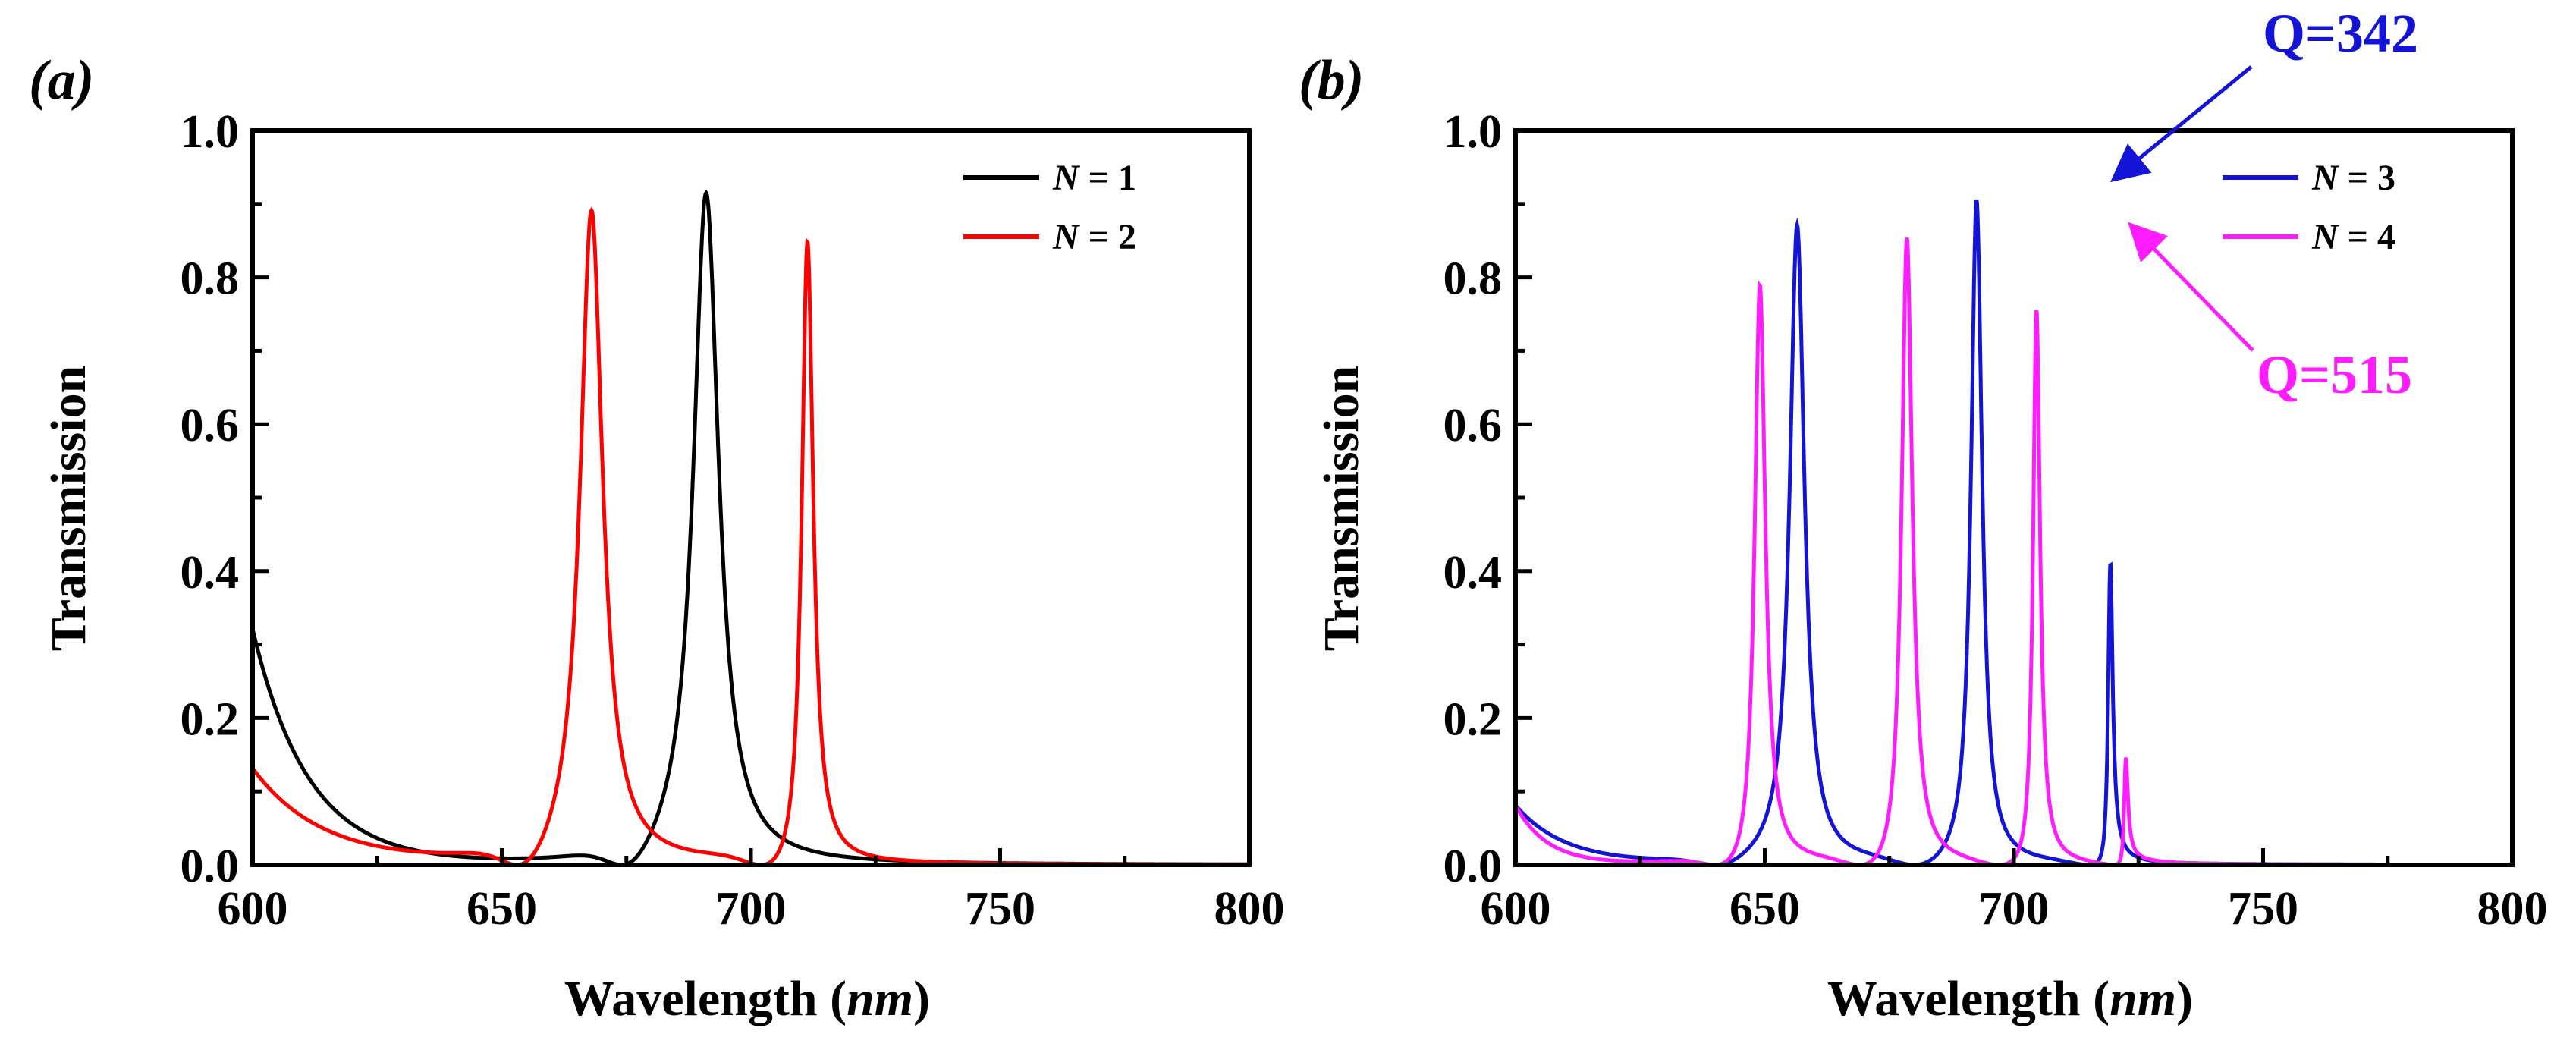  Describe the element at coordinates (68, 509) in the screenshot. I see `y-axis-label-a: Transmission` at that location.